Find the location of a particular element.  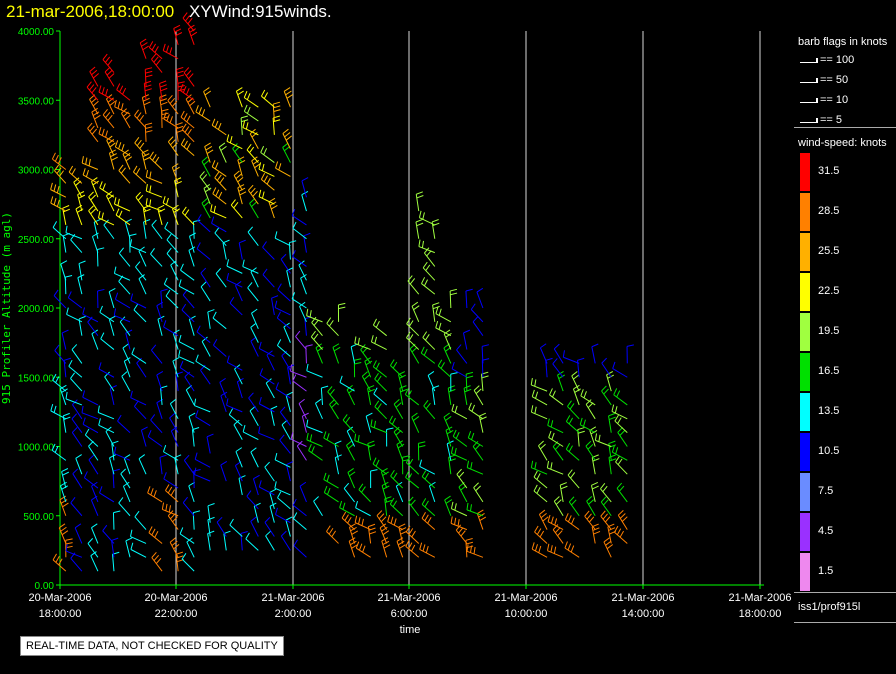

y-tick-label: 2500.00 is located at coordinates (36, 240).